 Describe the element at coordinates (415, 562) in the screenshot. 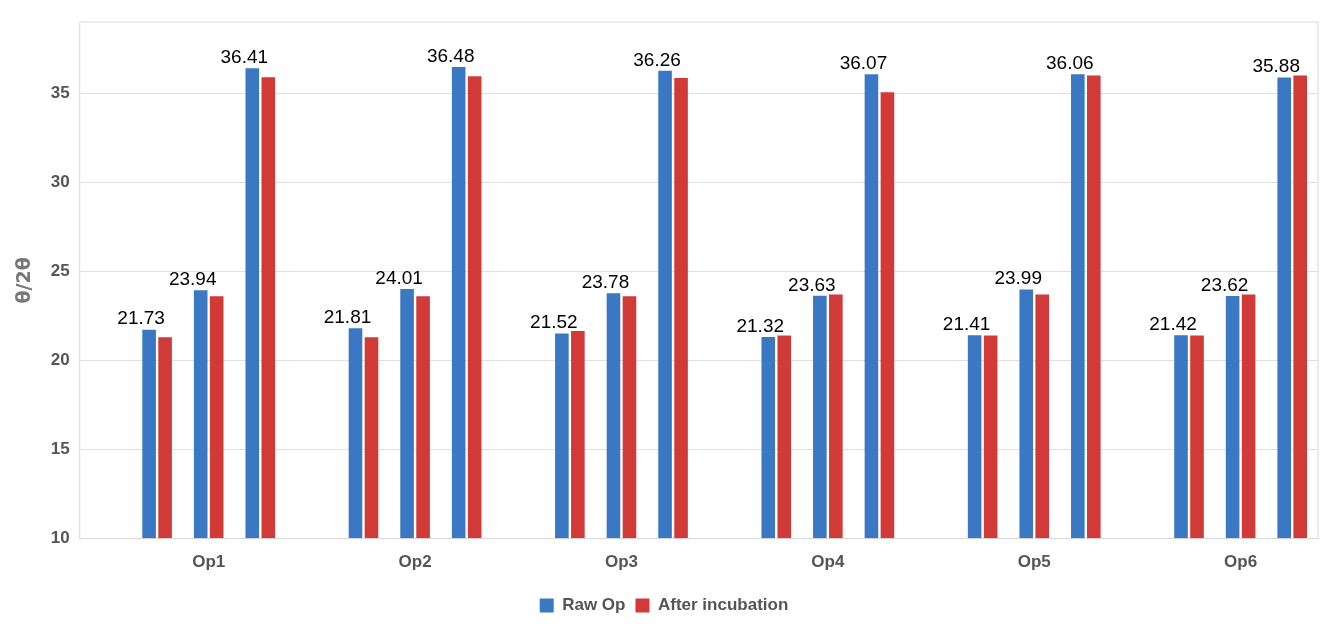

I see `x-tick-label: Op2` at that location.